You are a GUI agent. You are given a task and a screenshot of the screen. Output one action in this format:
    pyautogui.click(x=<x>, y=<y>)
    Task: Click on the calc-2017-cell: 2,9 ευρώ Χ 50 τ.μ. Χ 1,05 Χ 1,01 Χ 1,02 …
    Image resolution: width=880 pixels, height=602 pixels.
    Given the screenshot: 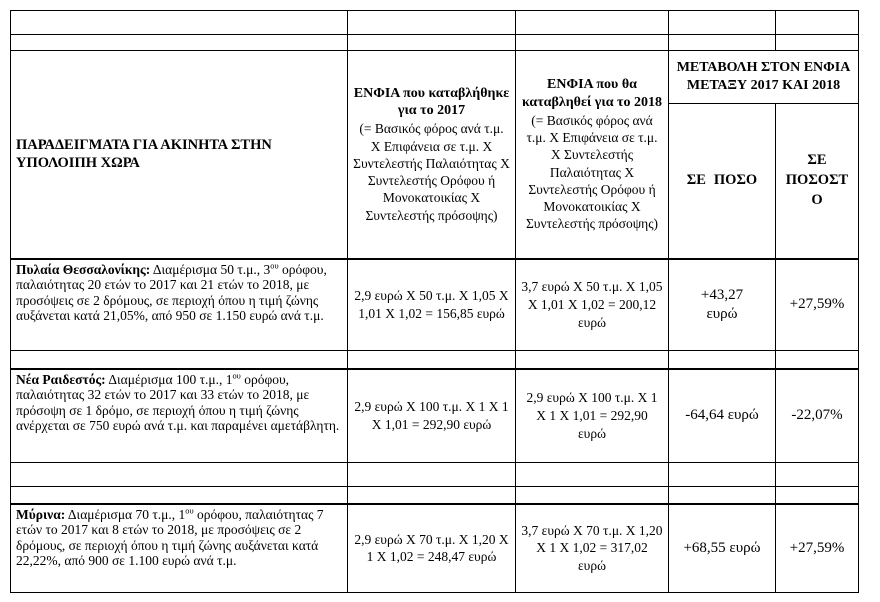 What is the action you would take?
    pyautogui.click(x=431, y=304)
    